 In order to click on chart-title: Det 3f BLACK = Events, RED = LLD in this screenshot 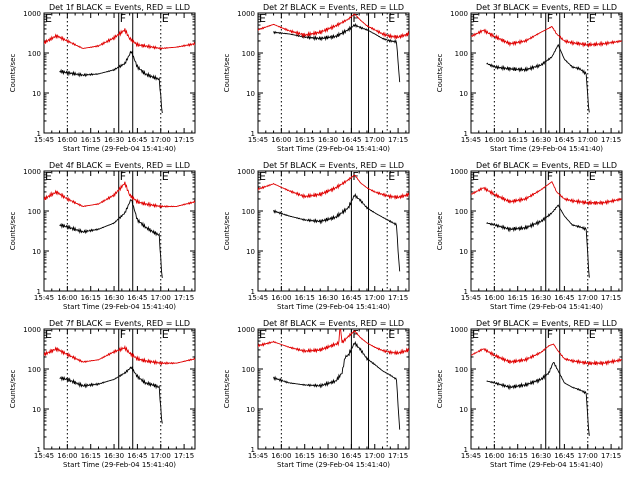, I will do `click(546, 7)`.